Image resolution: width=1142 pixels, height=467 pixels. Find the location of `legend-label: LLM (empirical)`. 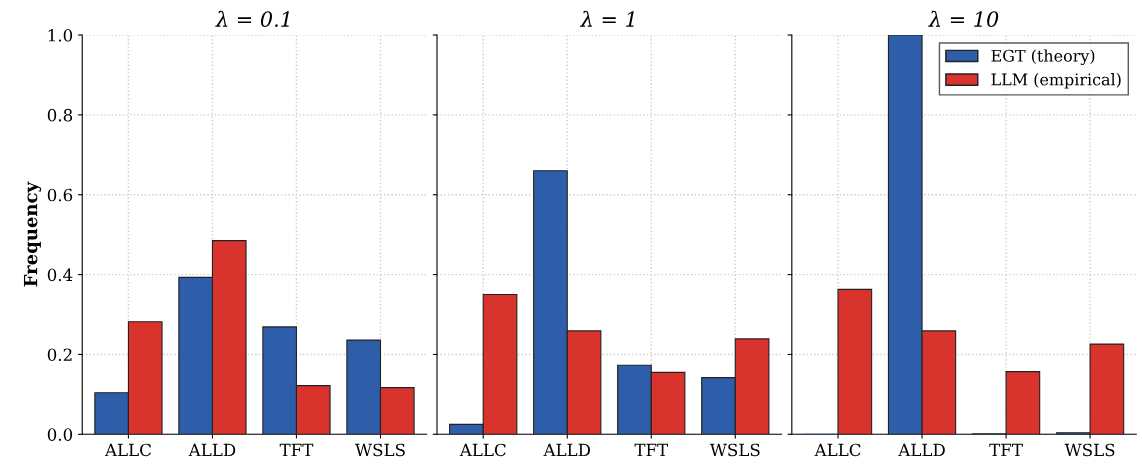

legend-label: LLM (empirical) is located at coordinates (1056, 81).